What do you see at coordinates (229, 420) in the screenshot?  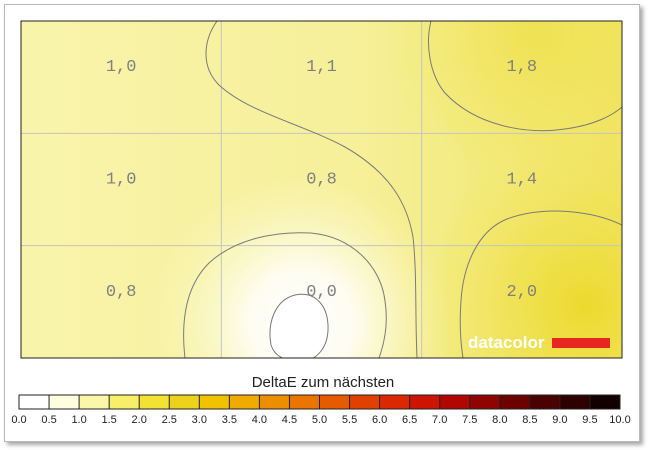 I see `legend-tick-label: 3.5` at bounding box center [229, 420].